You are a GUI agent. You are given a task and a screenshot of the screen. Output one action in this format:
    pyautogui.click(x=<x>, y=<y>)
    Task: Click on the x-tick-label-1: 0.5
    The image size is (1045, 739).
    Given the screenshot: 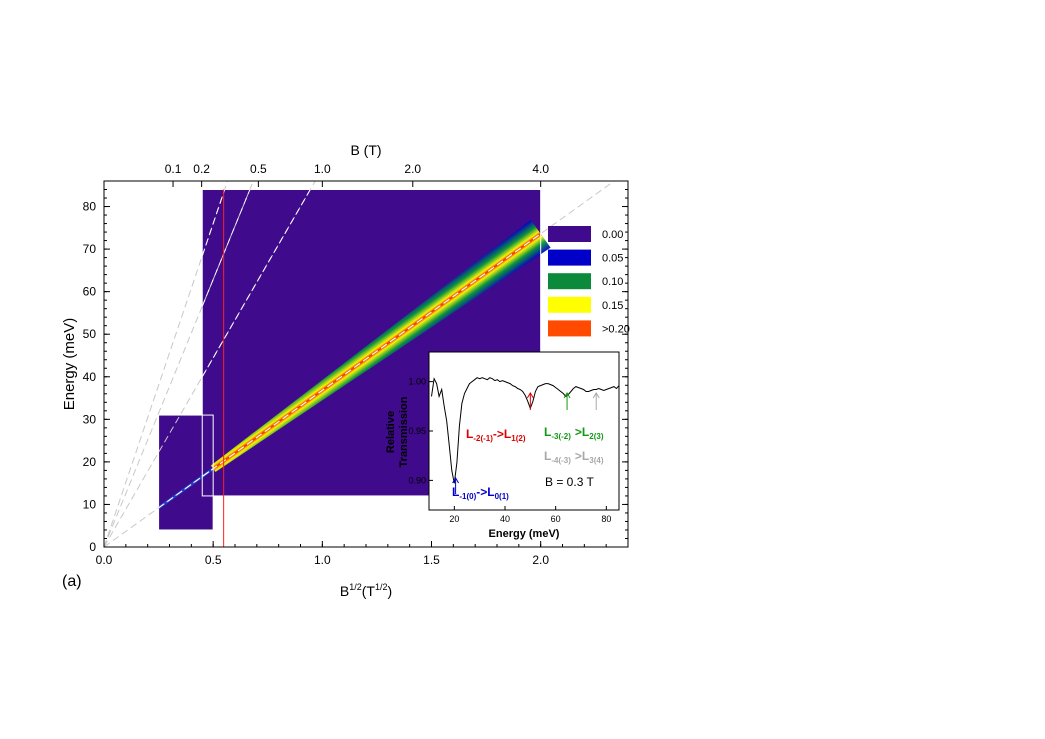 What is the action you would take?
    pyautogui.click(x=213, y=560)
    